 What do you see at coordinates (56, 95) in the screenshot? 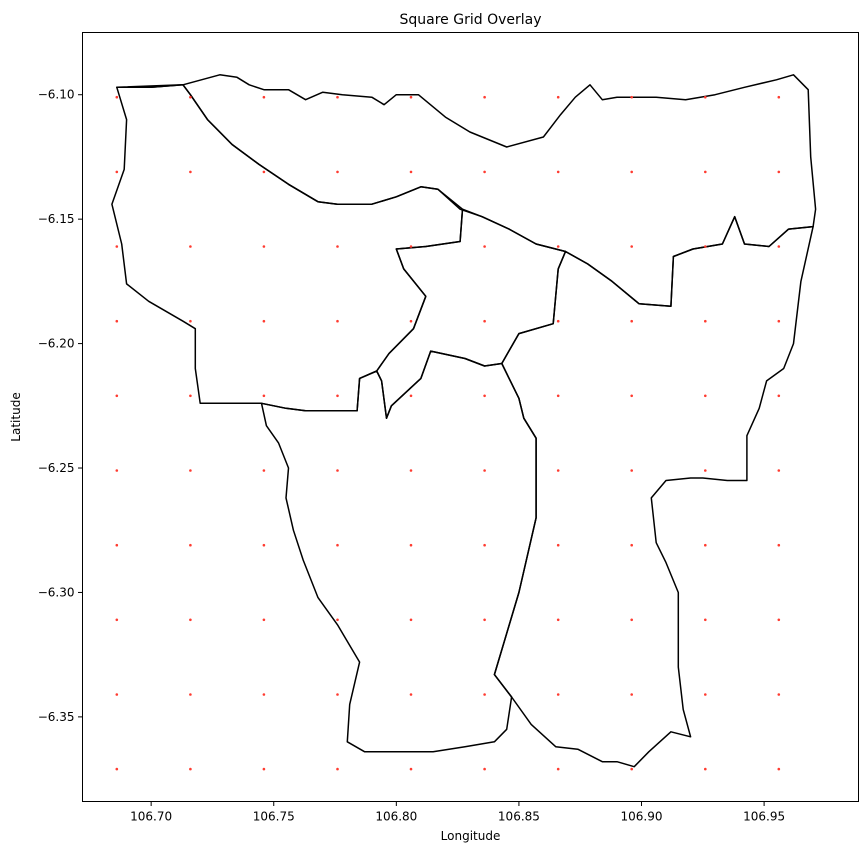
I see `y-tick-label: −6.10` at bounding box center [56, 95].